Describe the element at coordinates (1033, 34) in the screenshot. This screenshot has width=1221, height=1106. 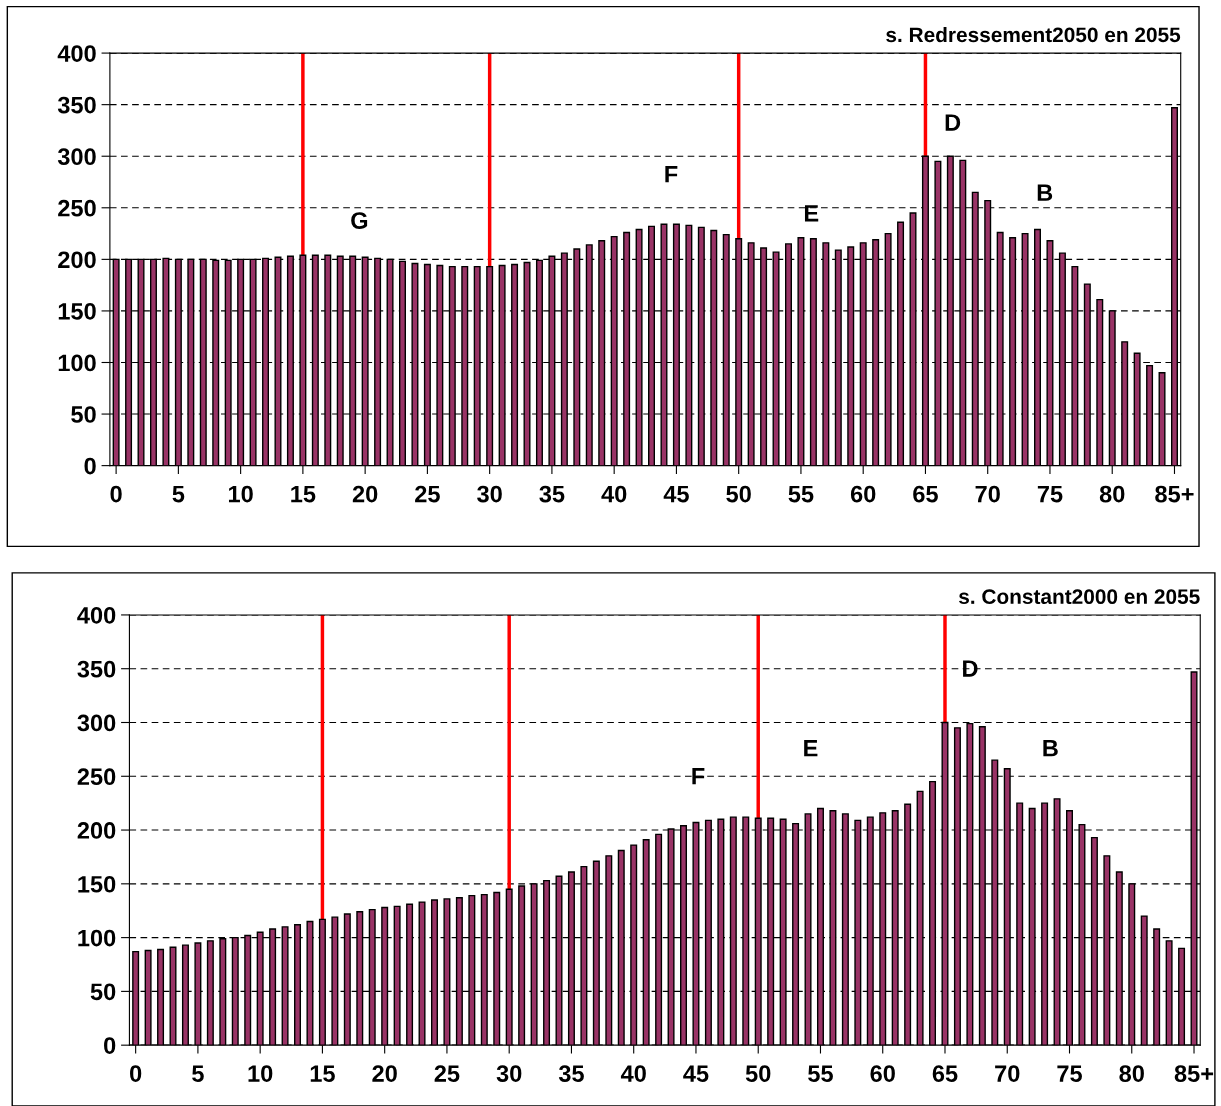
I see `chart-title: s. Redressement2050 en 2055` at that location.